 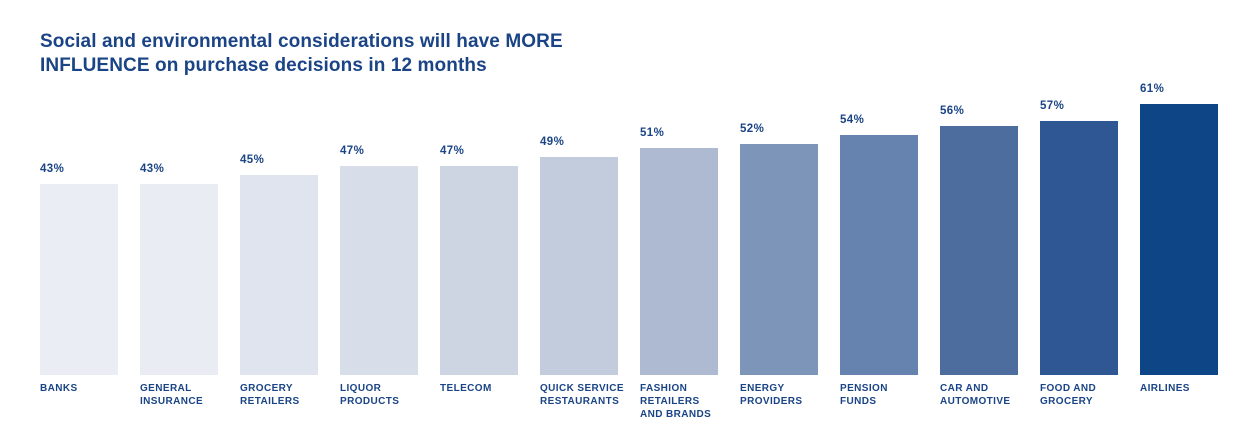 I want to click on bar-value-label: 57%, so click(x=1052, y=106).